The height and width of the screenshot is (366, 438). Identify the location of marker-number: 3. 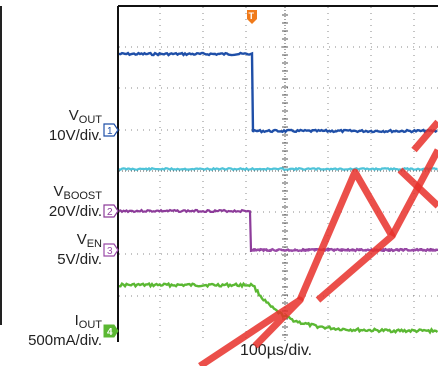
(110, 251).